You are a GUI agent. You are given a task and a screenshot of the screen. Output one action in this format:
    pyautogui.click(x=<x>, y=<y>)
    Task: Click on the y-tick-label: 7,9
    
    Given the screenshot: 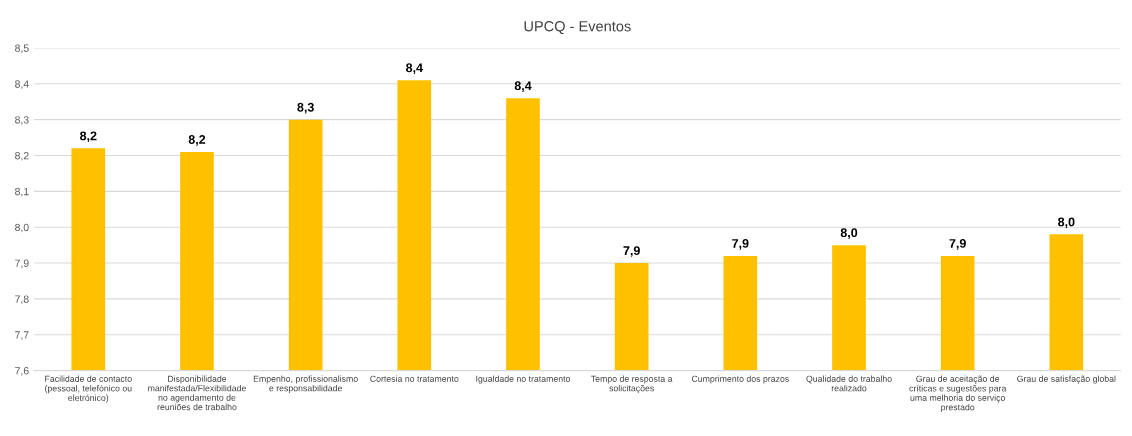 What is the action you would take?
    pyautogui.click(x=22, y=264)
    